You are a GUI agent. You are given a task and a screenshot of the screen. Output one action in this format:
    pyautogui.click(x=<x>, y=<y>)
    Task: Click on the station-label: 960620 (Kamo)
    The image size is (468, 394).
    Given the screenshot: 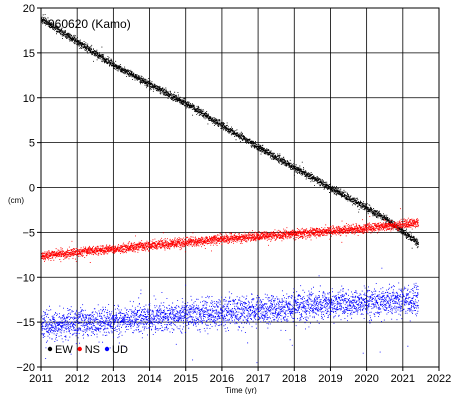 What is the action you would take?
    pyautogui.click(x=89, y=24)
    